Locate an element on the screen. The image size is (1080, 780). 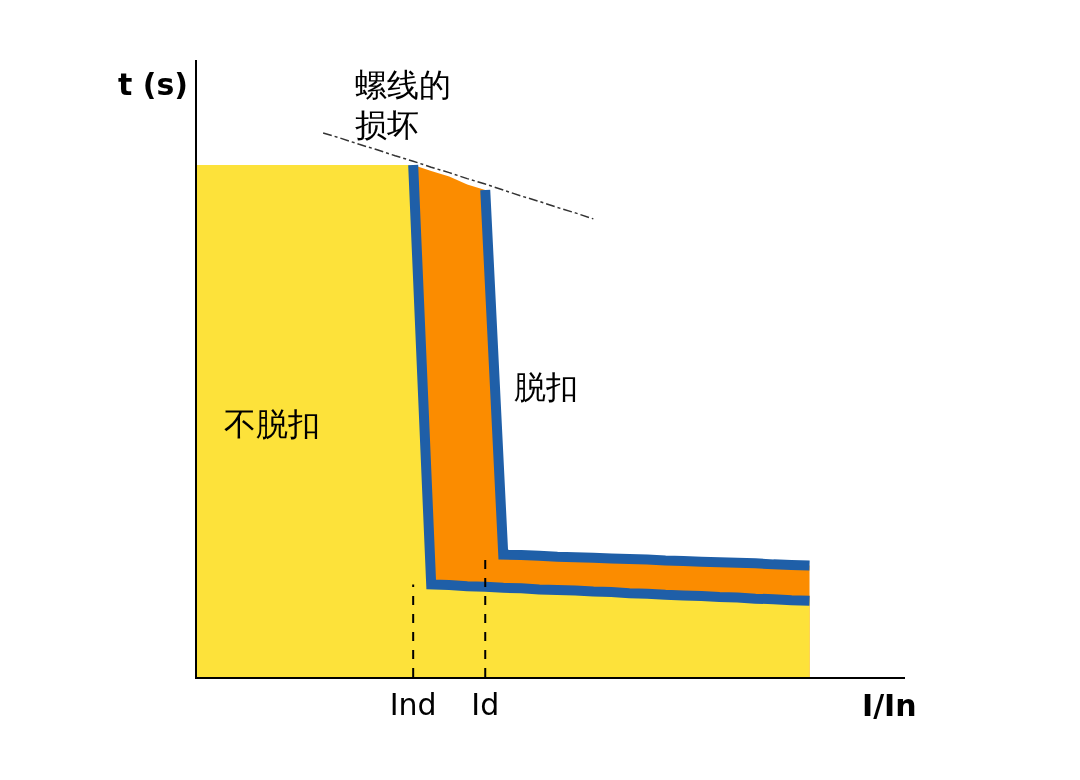
annotation: 不脱扣 is located at coordinates (272, 424).